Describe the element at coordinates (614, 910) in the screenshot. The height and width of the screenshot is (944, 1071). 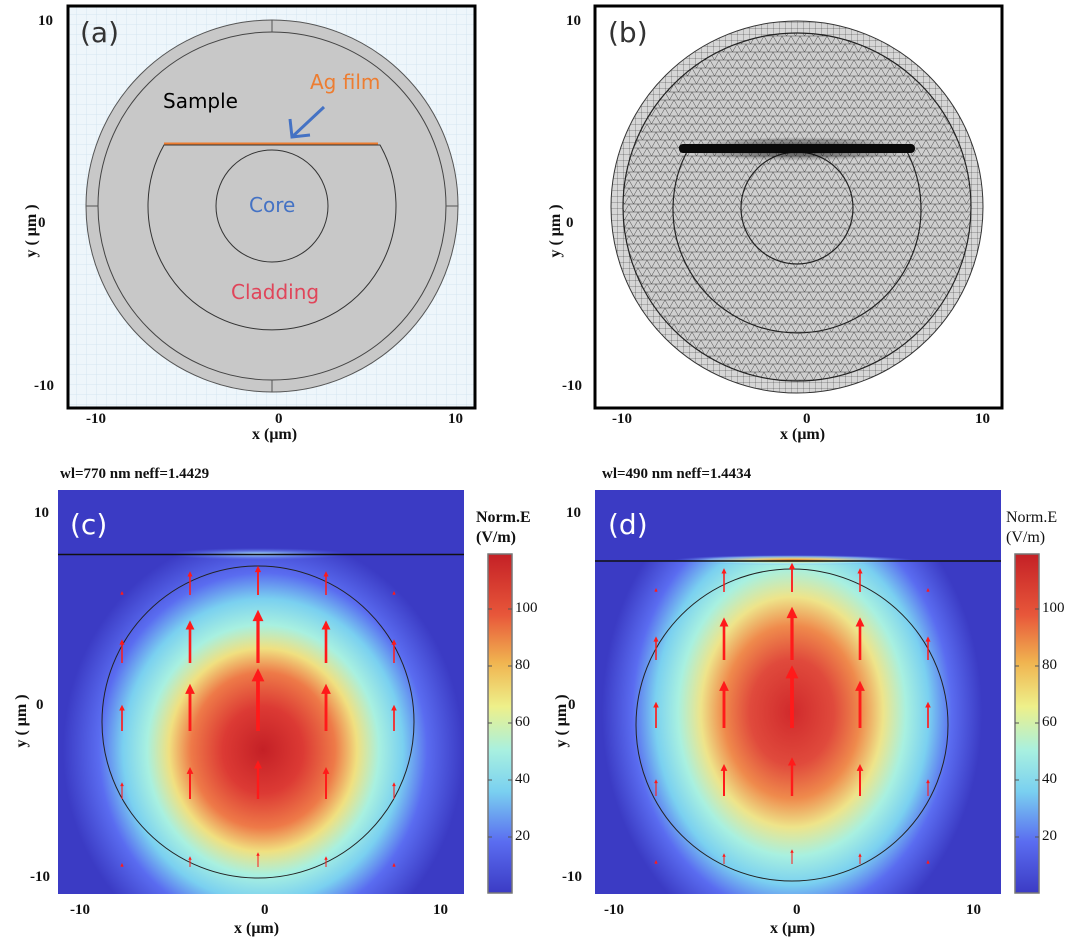
I see `panel-d-xtick: -10` at that location.